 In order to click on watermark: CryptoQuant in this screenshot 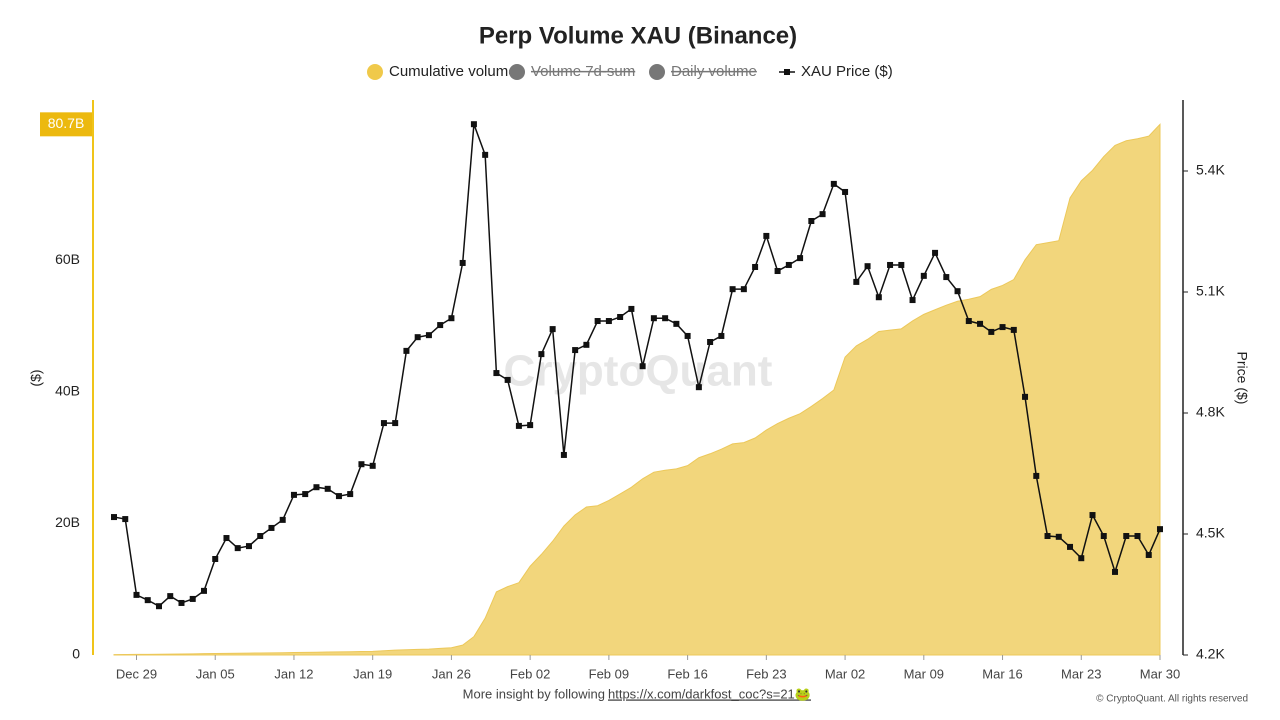, I will do `click(638, 371)`.